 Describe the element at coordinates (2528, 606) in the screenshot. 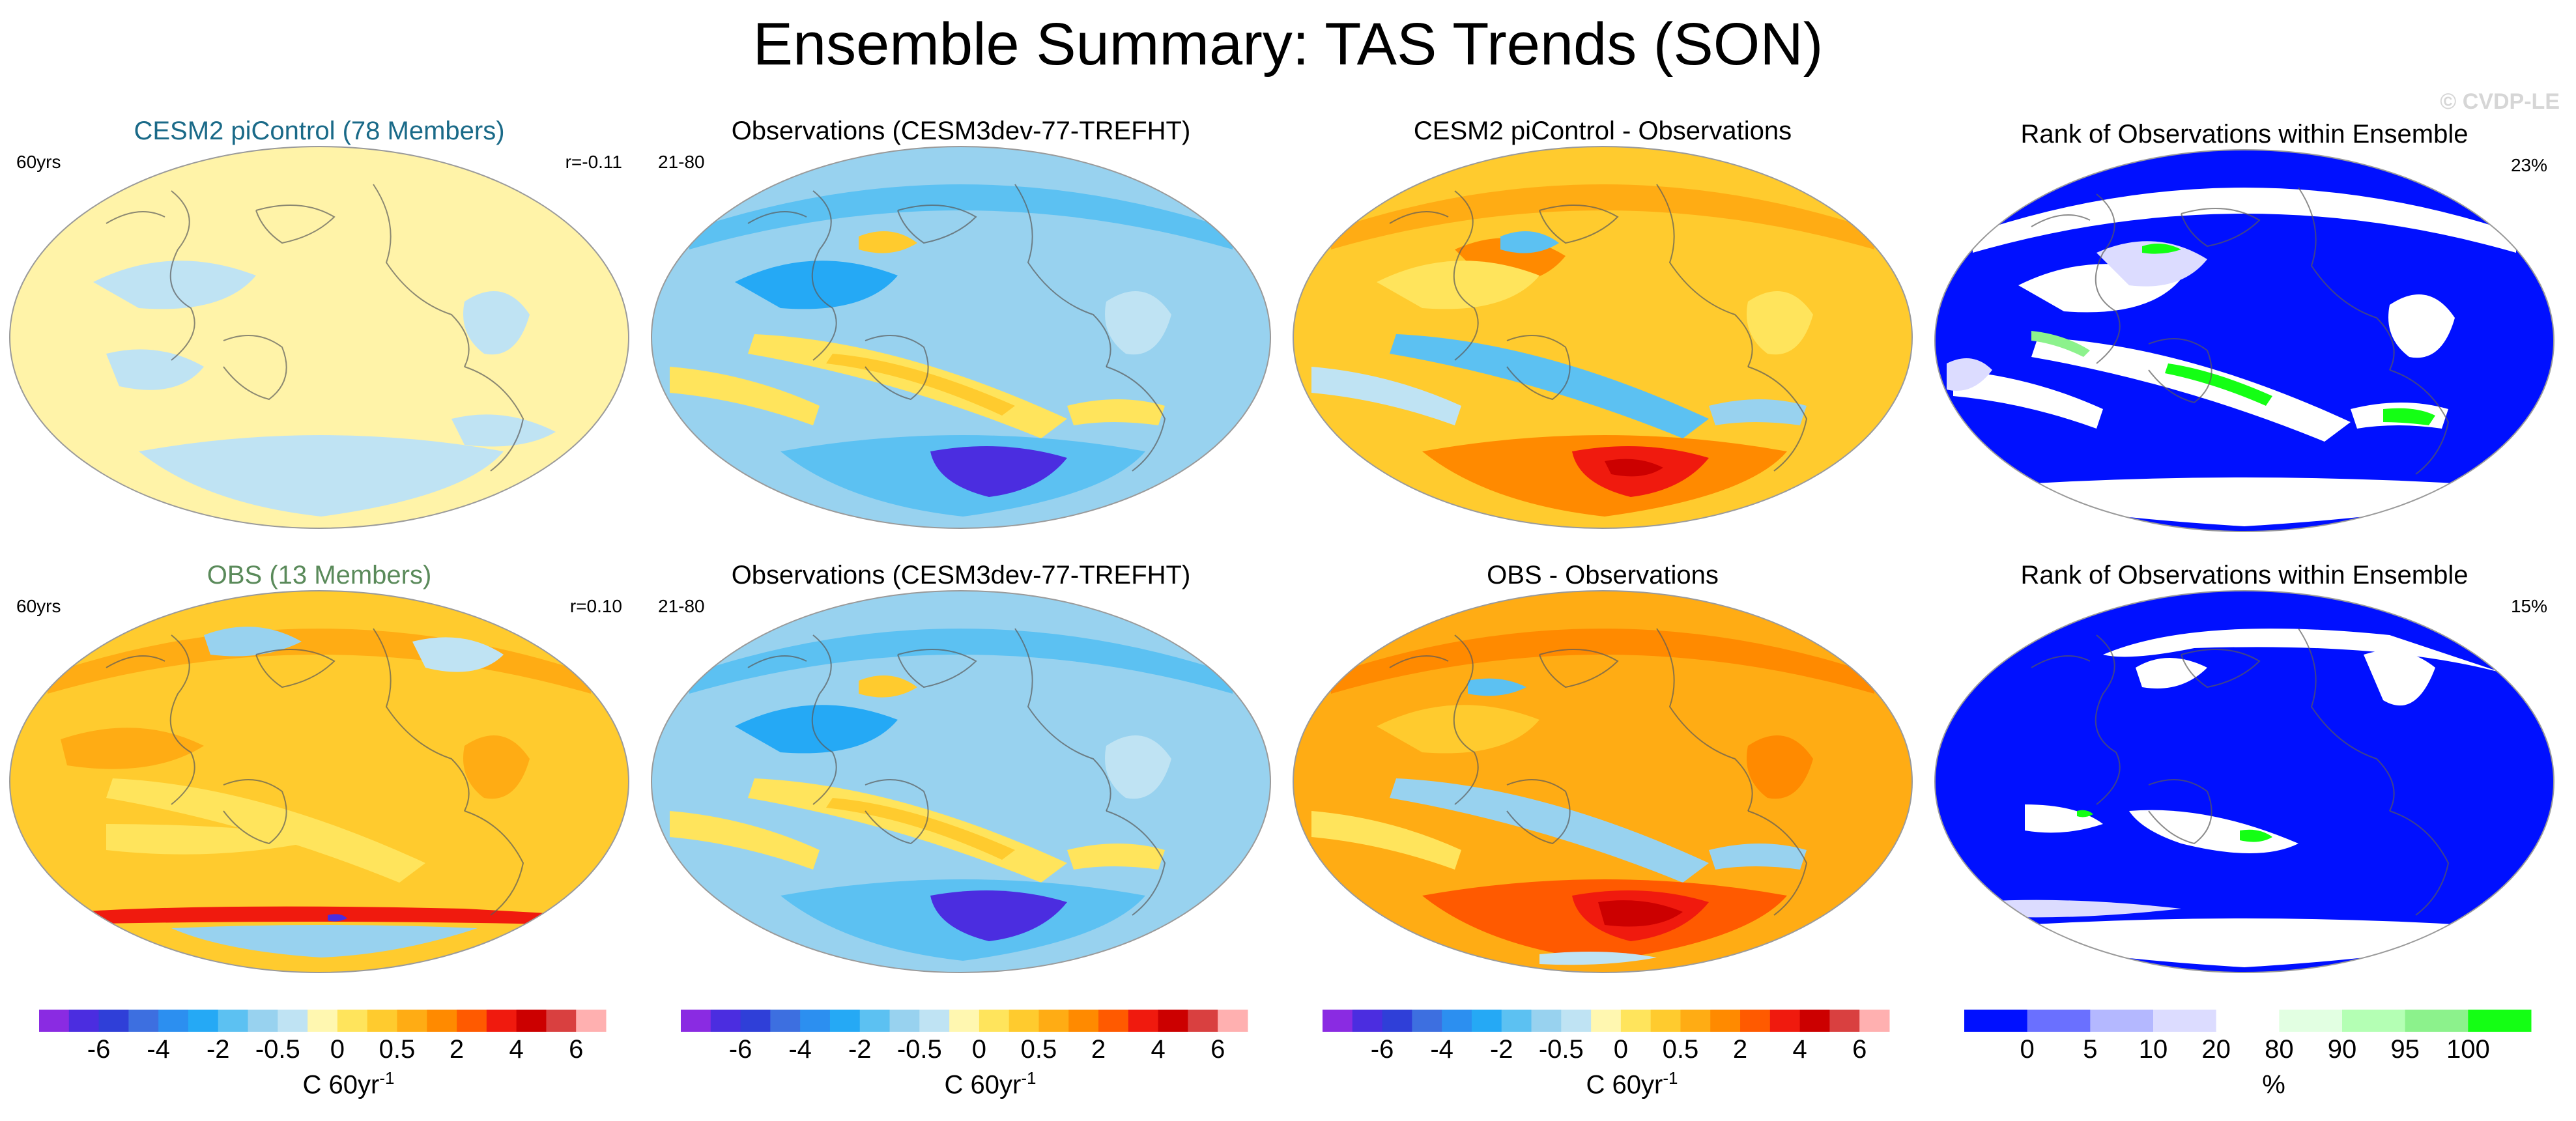

I see `rank-percent-label: 15%` at that location.